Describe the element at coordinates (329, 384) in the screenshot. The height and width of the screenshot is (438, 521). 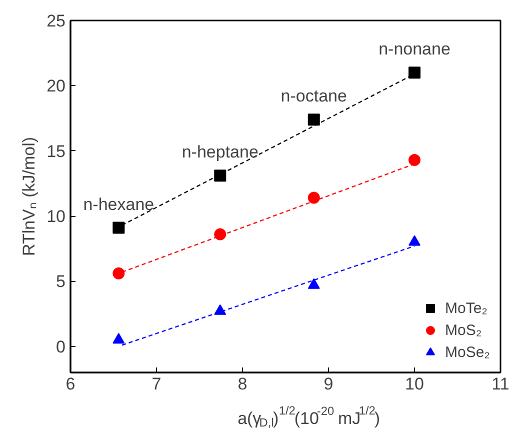
I see `x-tick-label: 9` at that location.